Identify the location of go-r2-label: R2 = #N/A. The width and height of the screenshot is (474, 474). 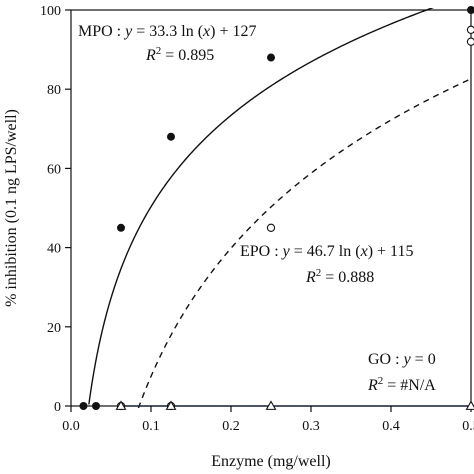
(401, 384).